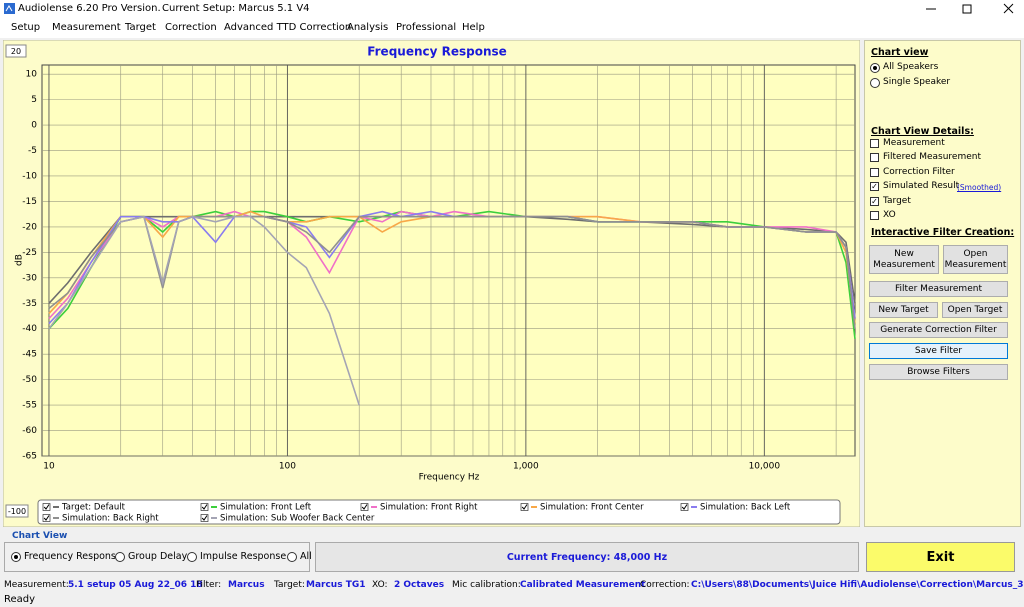  Describe the element at coordinates (289, 585) in the screenshot. I see `status-label: Target:` at that location.